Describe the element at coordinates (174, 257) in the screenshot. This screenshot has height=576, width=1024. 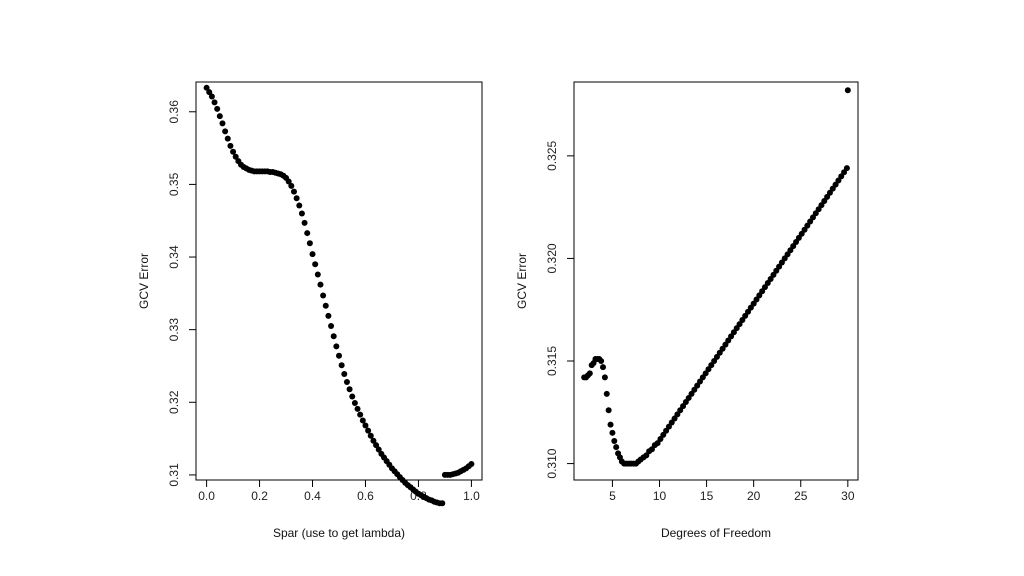
I see `y-tick-label: 0.34` at that location.